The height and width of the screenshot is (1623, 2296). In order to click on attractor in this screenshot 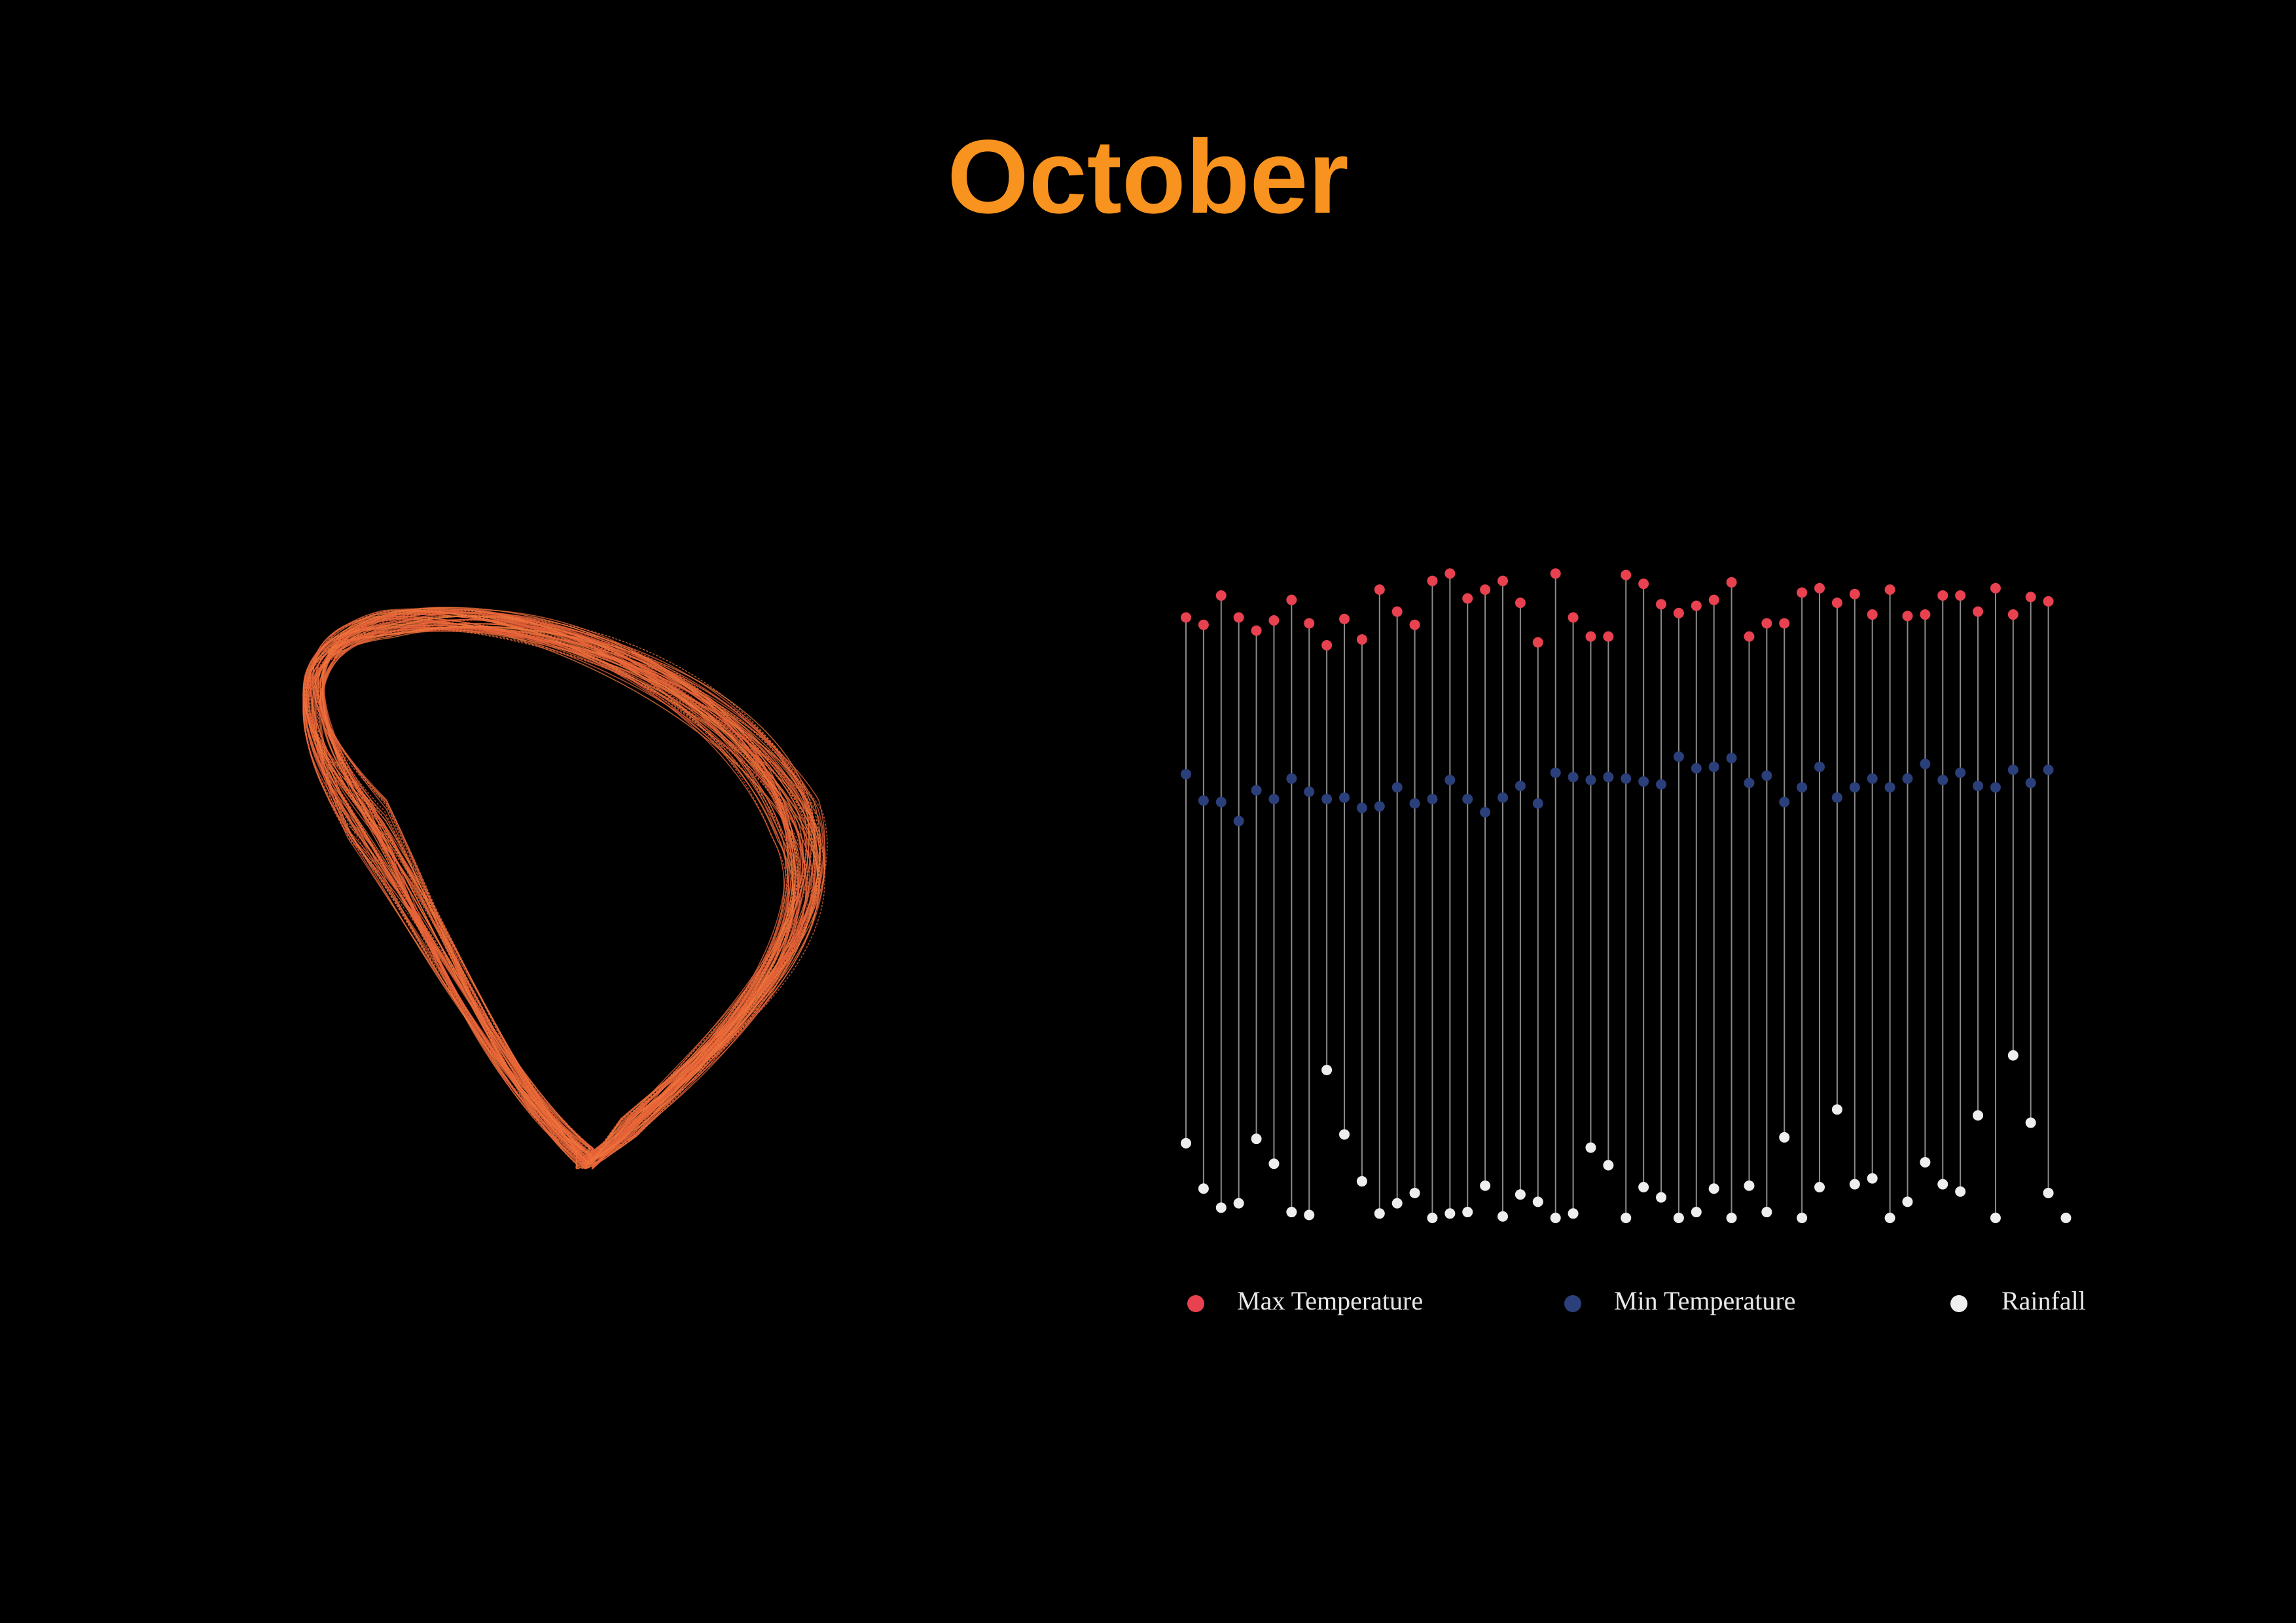, I will do `click(565, 888)`.